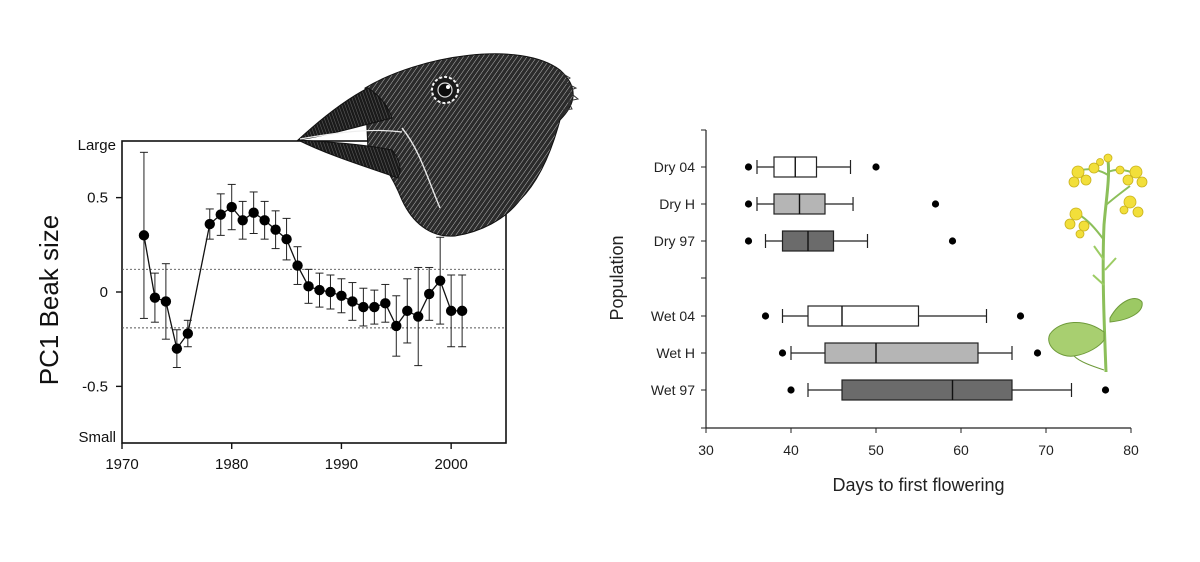  Describe the element at coordinates (927, 278) in the screenshot. I see `flowering-boxes` at that location.